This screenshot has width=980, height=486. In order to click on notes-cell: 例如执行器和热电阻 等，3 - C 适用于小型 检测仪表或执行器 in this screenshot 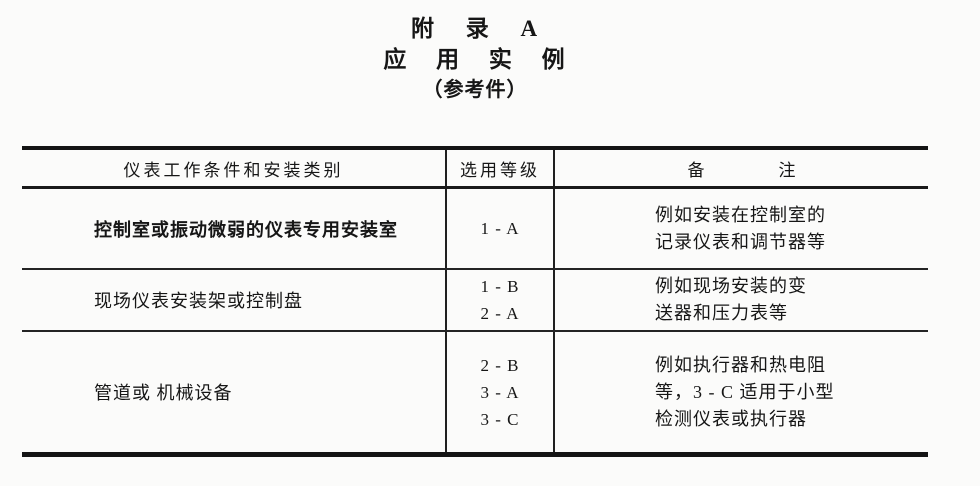, I will do `click(741, 392)`.